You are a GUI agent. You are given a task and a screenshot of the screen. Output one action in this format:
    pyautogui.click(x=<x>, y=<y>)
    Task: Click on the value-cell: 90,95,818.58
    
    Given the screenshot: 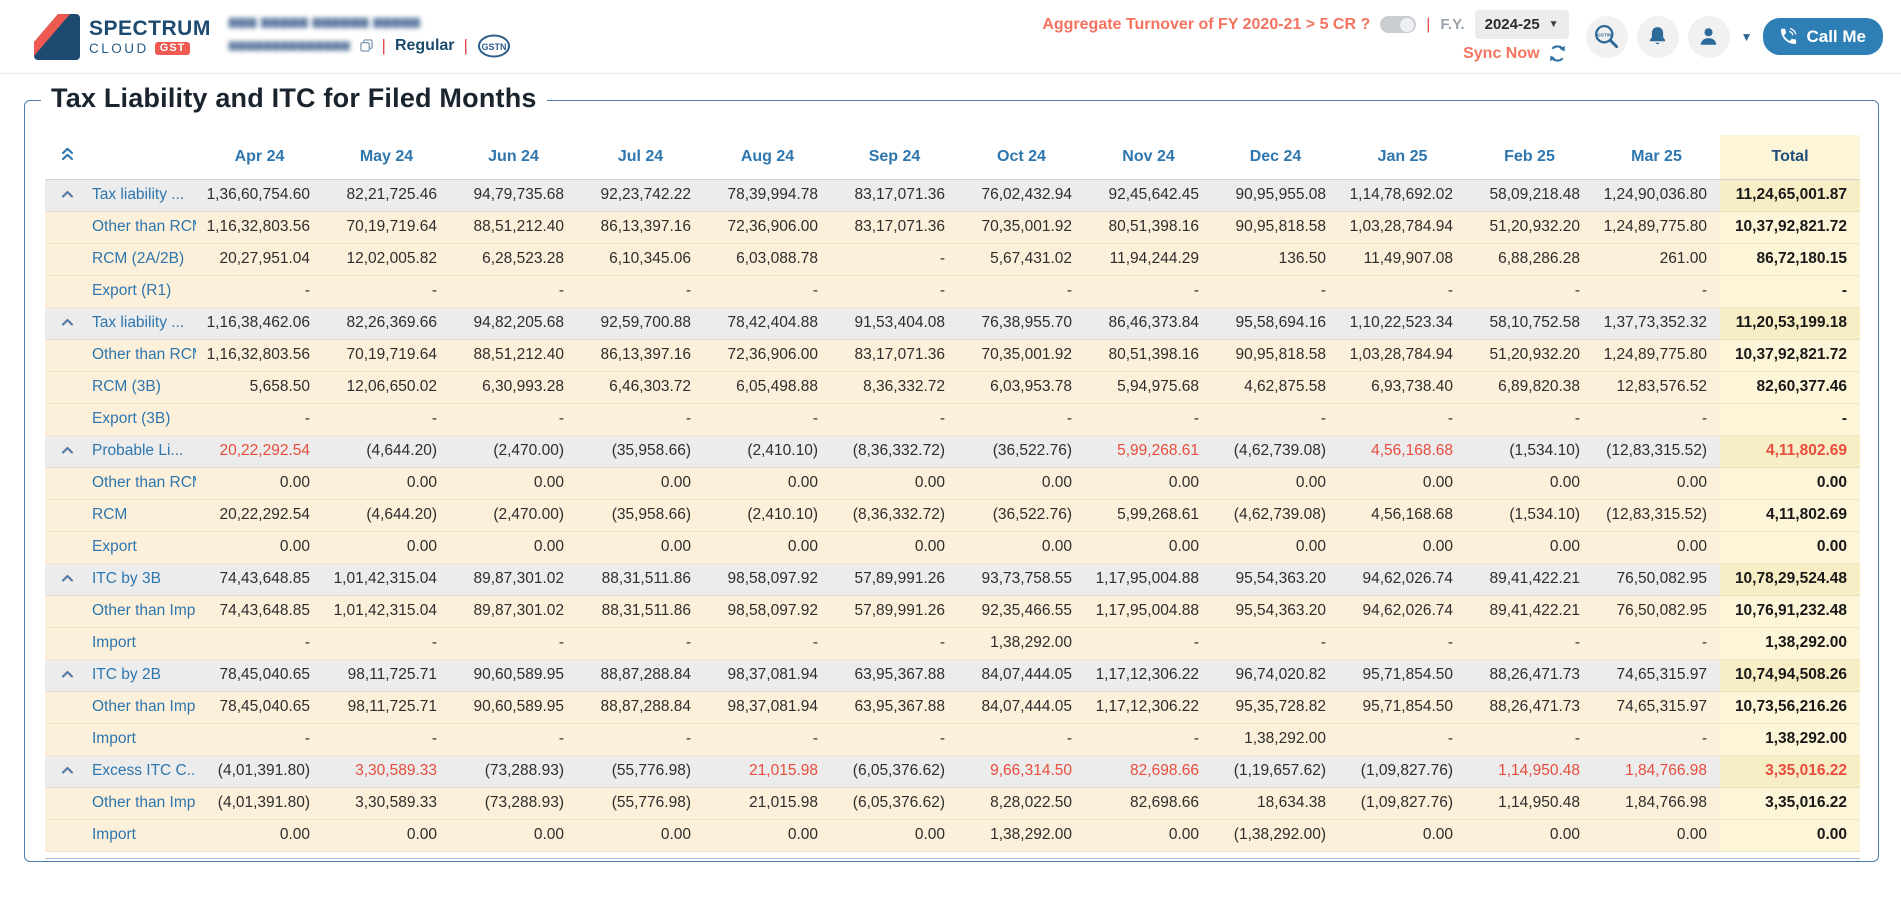 What is the action you would take?
    pyautogui.click(x=1275, y=355)
    